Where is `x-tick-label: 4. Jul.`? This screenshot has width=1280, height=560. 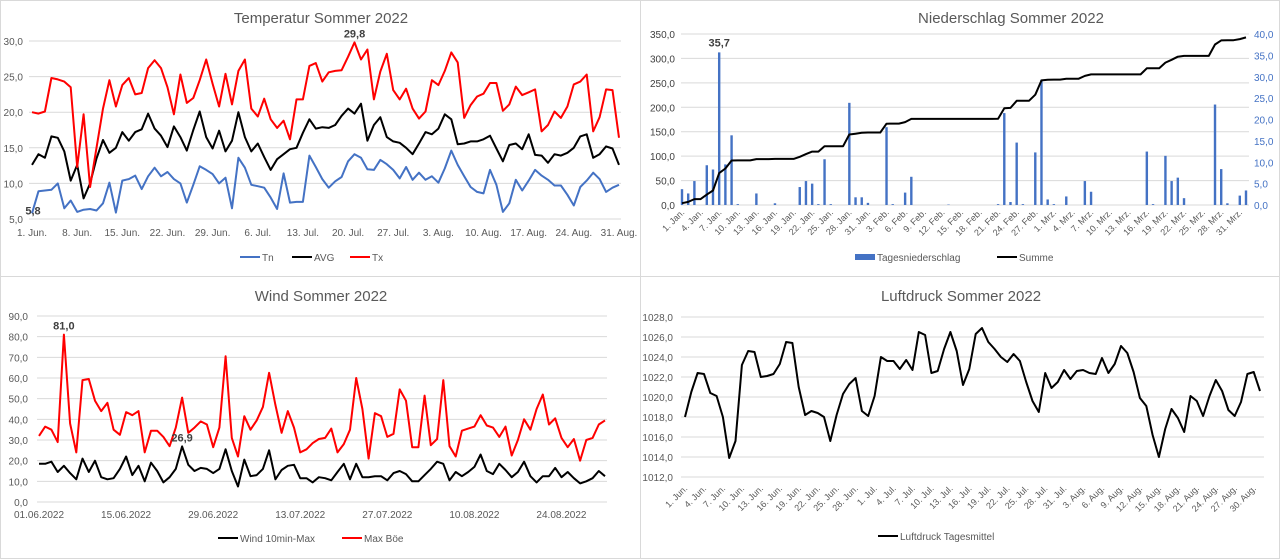 x-tick-label: 4. Jul. is located at coordinates (886, 495).